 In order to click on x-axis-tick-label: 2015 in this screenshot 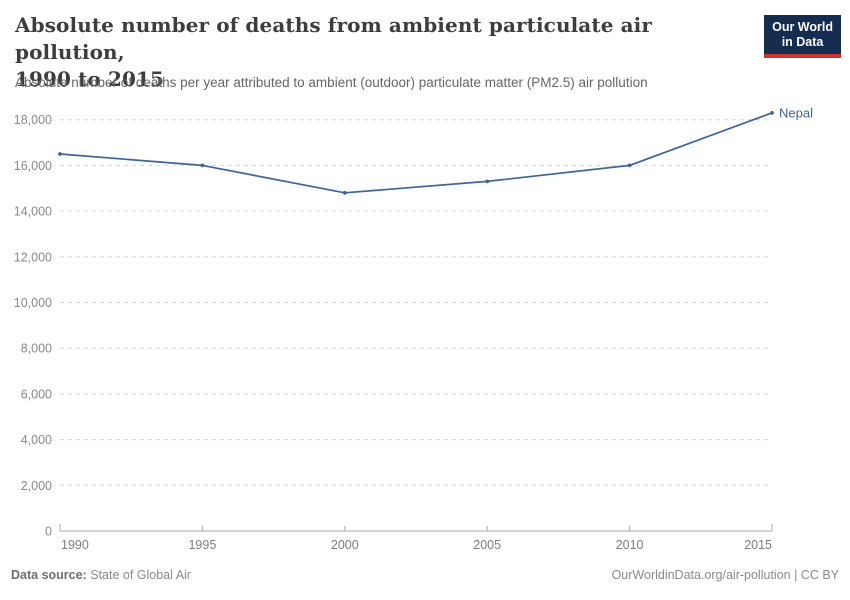, I will do `click(758, 545)`.